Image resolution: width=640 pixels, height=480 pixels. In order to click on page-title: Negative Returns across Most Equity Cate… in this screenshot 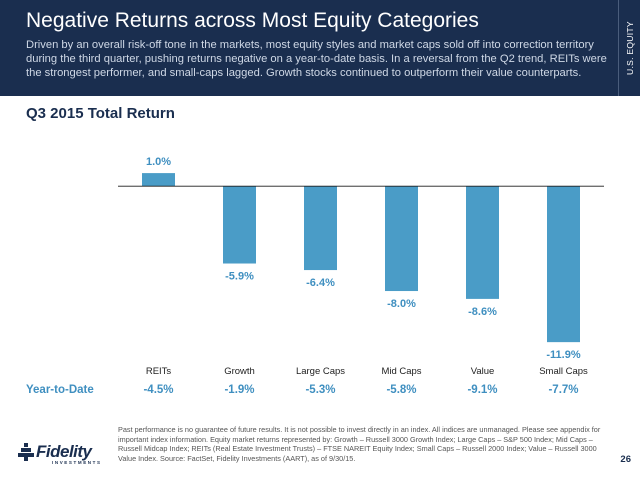, I will do `click(252, 20)`.